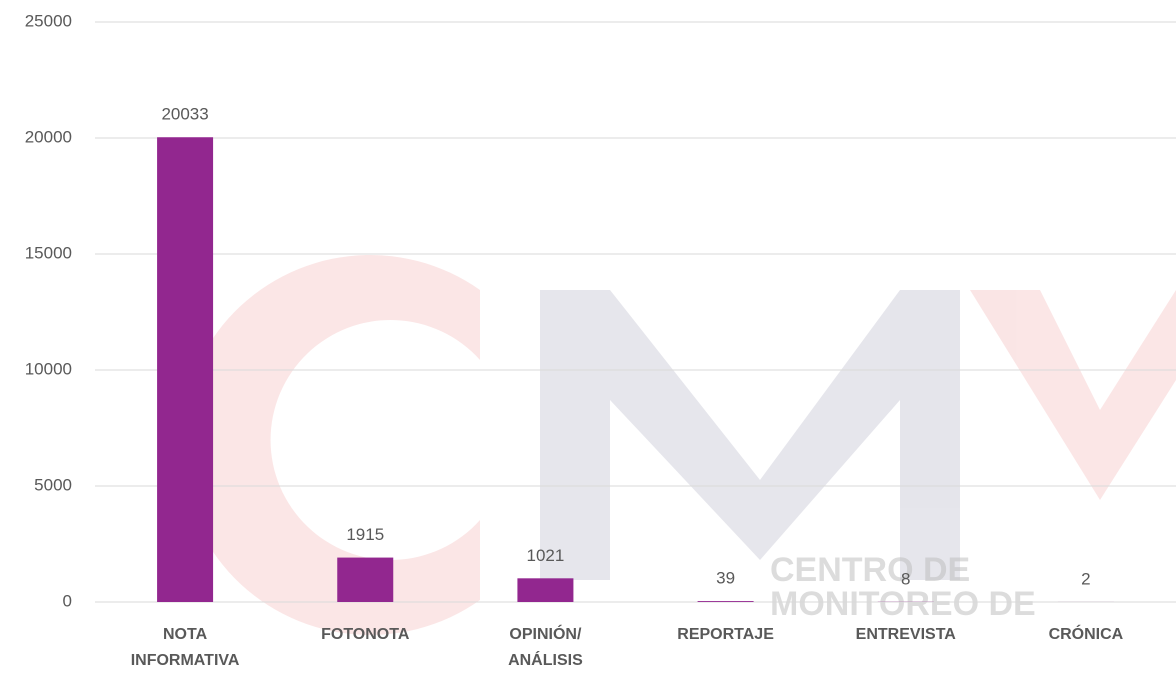  What do you see at coordinates (545, 647) in the screenshot?
I see `x-tick-label: OPINIÓN/ ANÁLISIS` at bounding box center [545, 647].